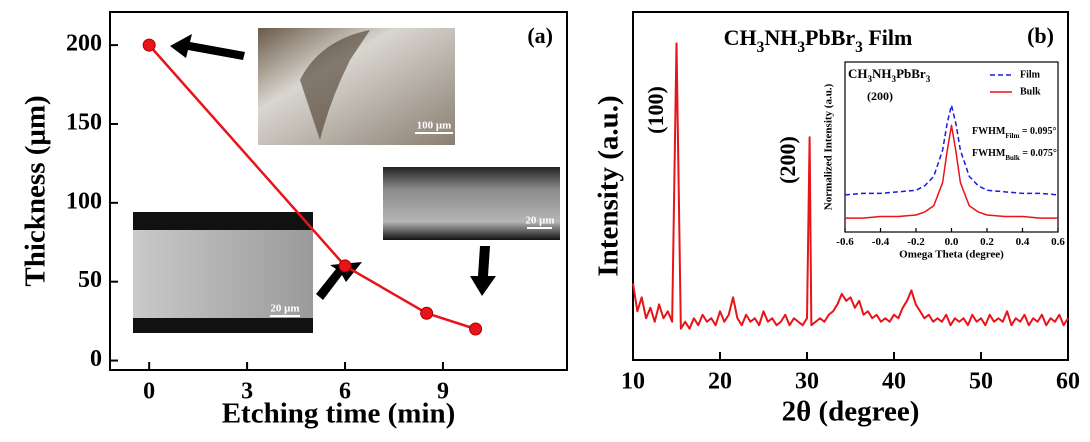 This screenshot has height=442, width=1090. Describe the element at coordinates (247, 391) in the screenshot. I see `x-tick-label: 3` at that location.